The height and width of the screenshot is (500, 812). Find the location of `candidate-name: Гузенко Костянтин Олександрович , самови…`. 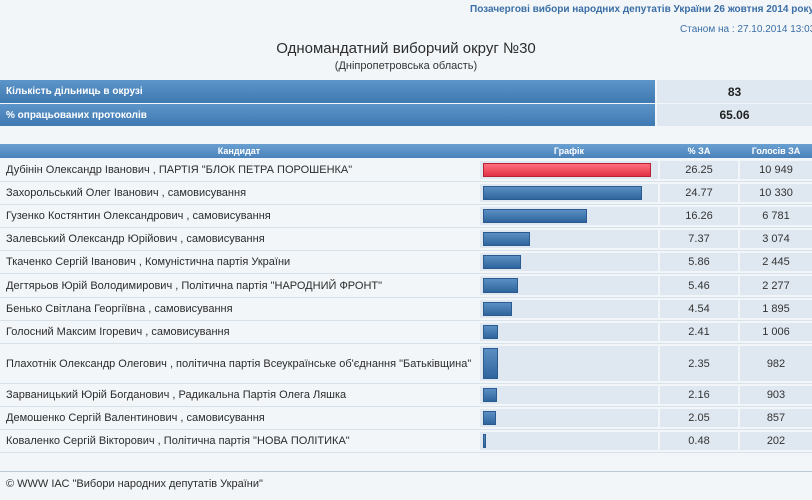

candidate-name: Гузенко Костянтин Олександрович , самови… is located at coordinates (138, 216).